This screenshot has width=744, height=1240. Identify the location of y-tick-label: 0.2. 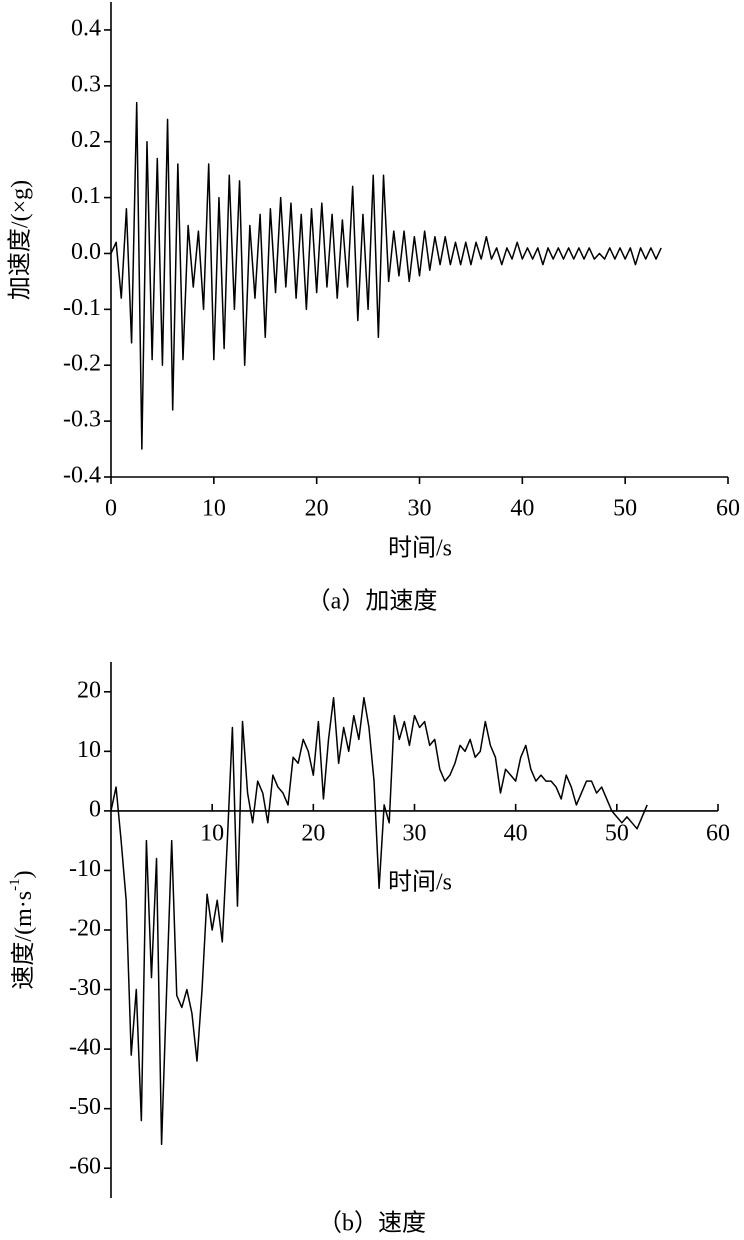
(86, 140).